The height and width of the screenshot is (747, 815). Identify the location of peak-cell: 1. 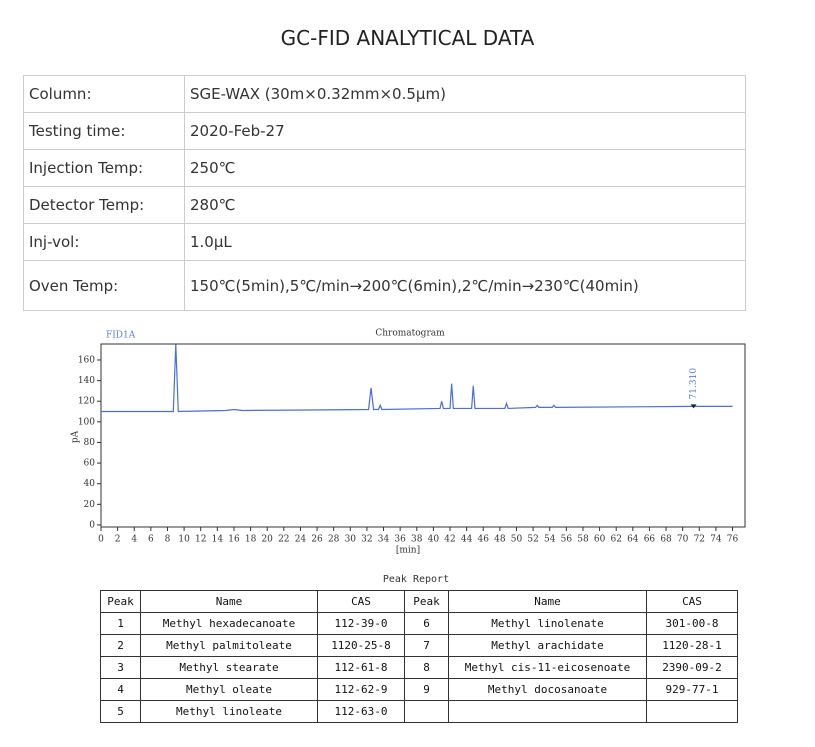
(120, 623).